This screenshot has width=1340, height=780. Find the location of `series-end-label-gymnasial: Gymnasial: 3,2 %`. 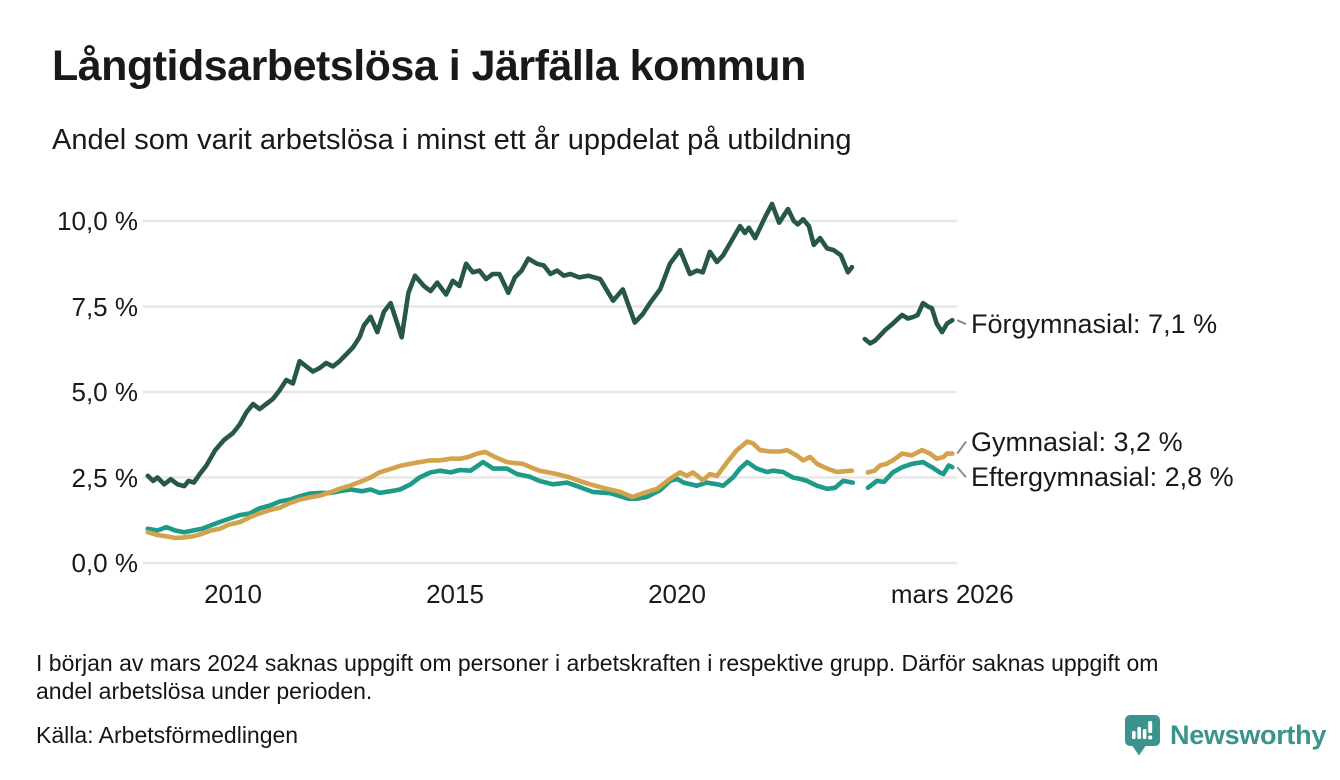

series-end-label-gymnasial: Gymnasial: 3,2 % is located at coordinates (1077, 441).